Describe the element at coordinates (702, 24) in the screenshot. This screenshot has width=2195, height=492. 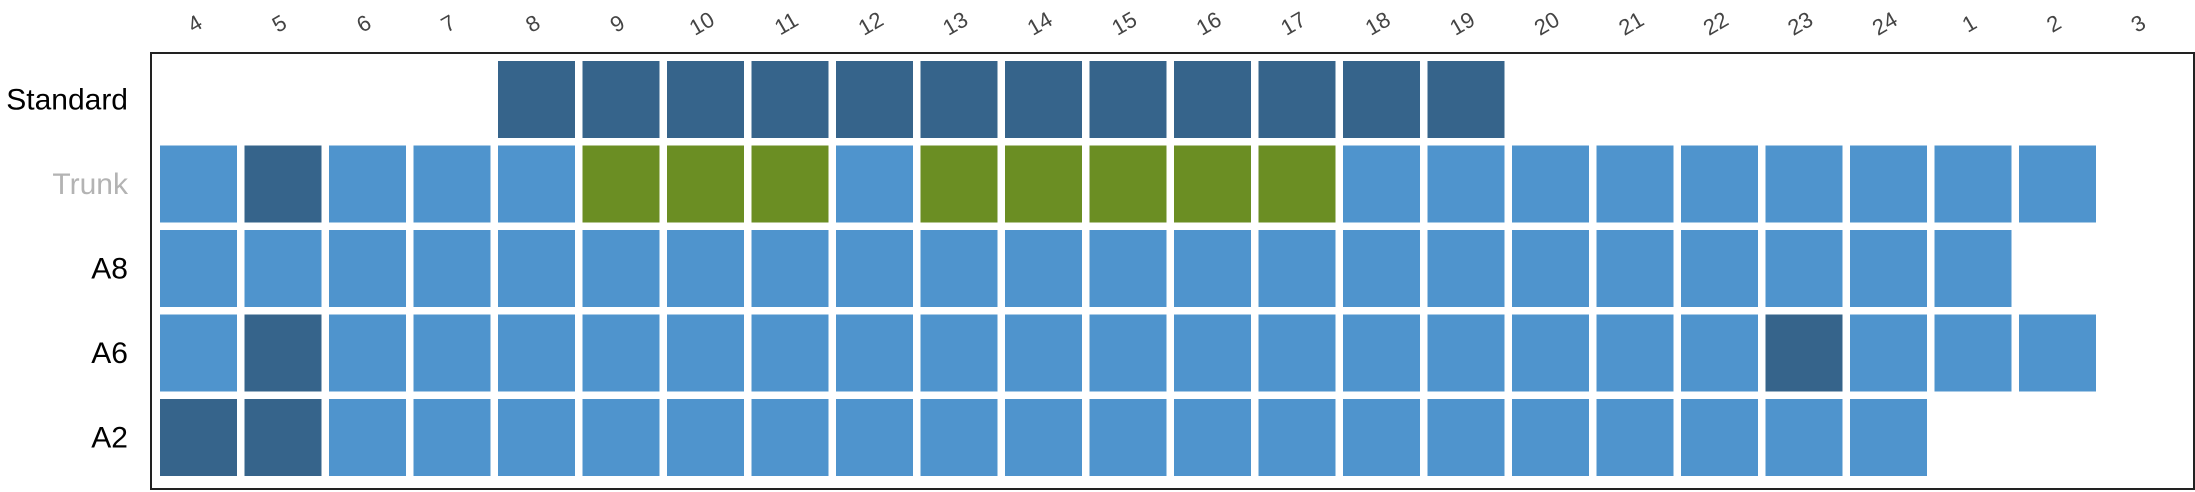
I see `column-label: 10` at that location.